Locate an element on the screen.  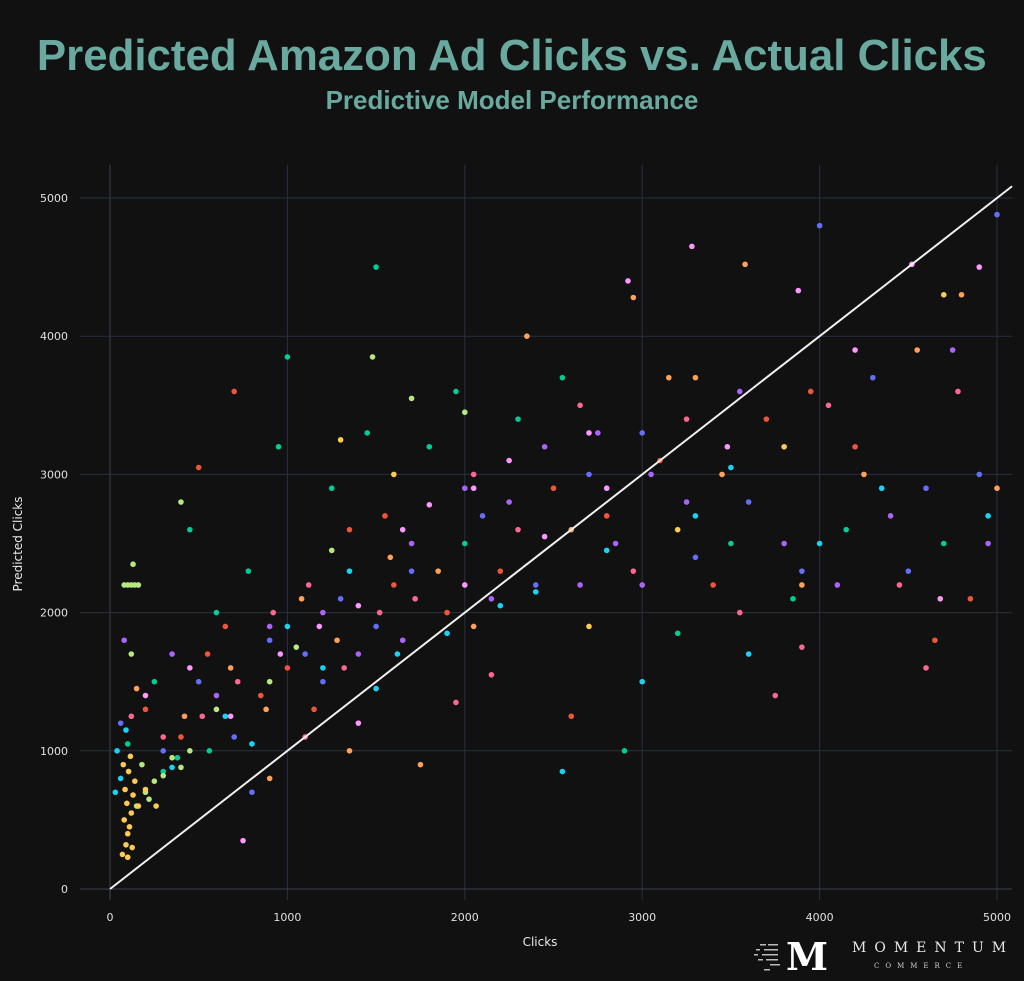
momentum-commerce-logo: M MOMENTUM COMMERCE is located at coordinates (888, 956).